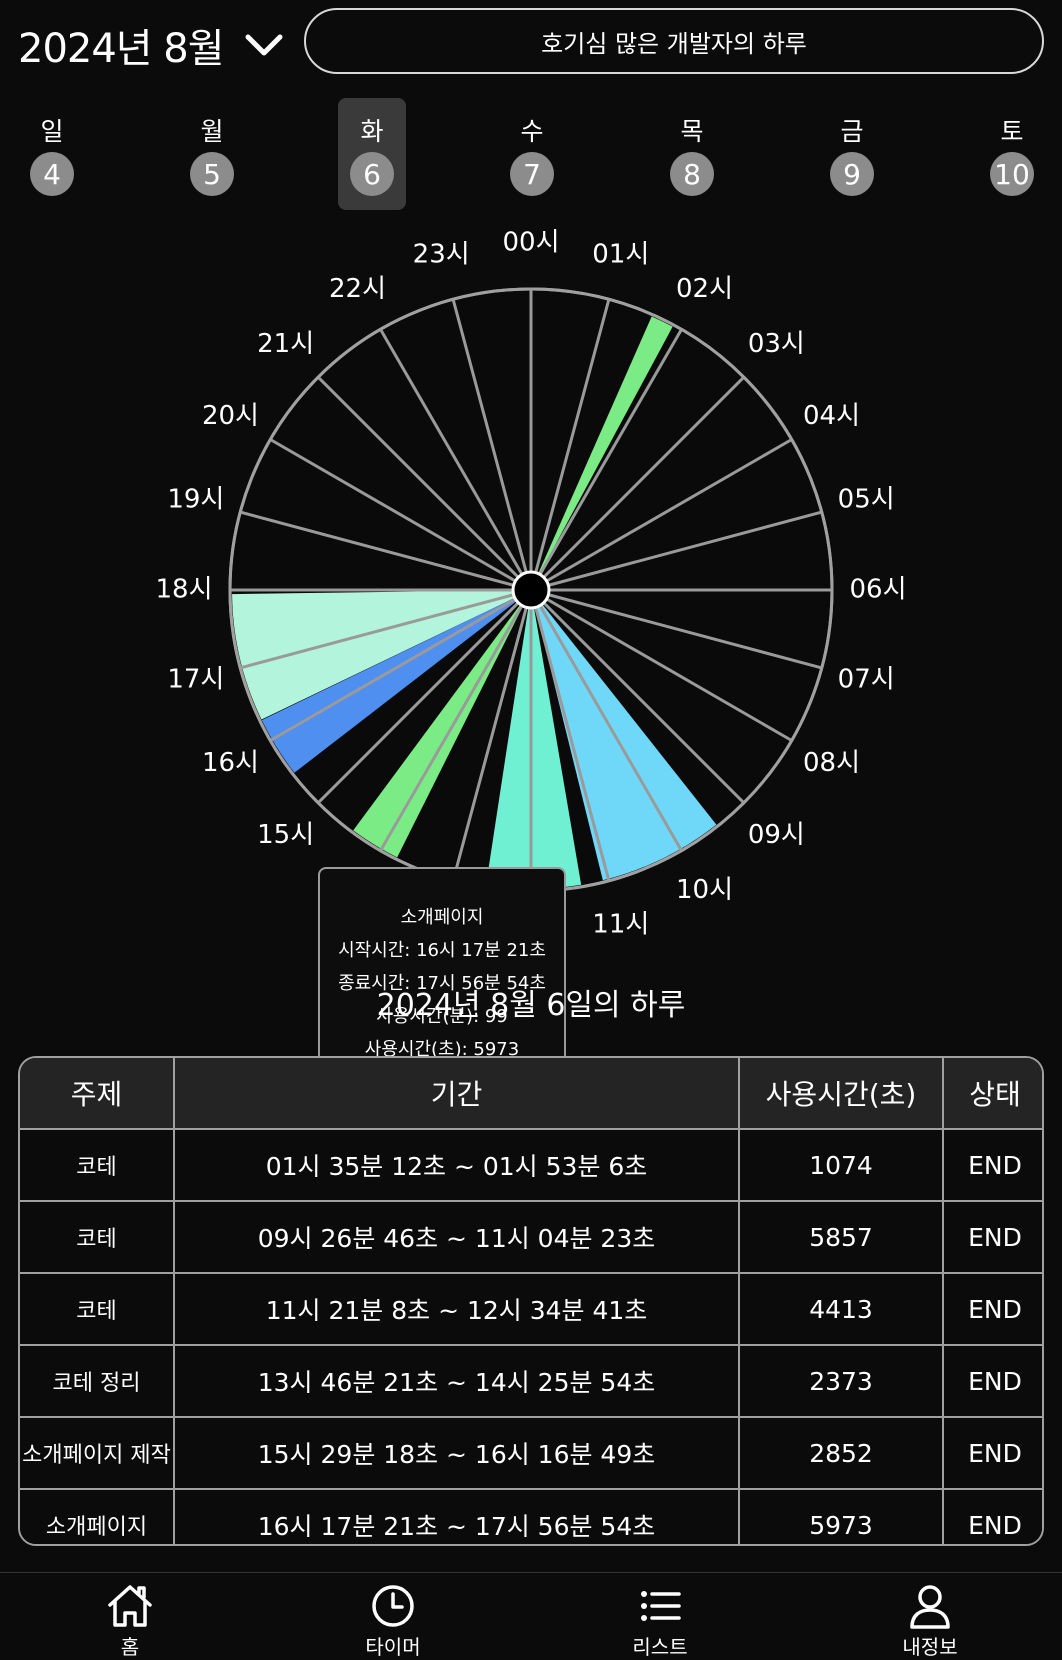 Image resolution: width=1062 pixels, height=1660 pixels. Describe the element at coordinates (121, 49) in the screenshot. I see `month-label: 2024년 8월` at that location.